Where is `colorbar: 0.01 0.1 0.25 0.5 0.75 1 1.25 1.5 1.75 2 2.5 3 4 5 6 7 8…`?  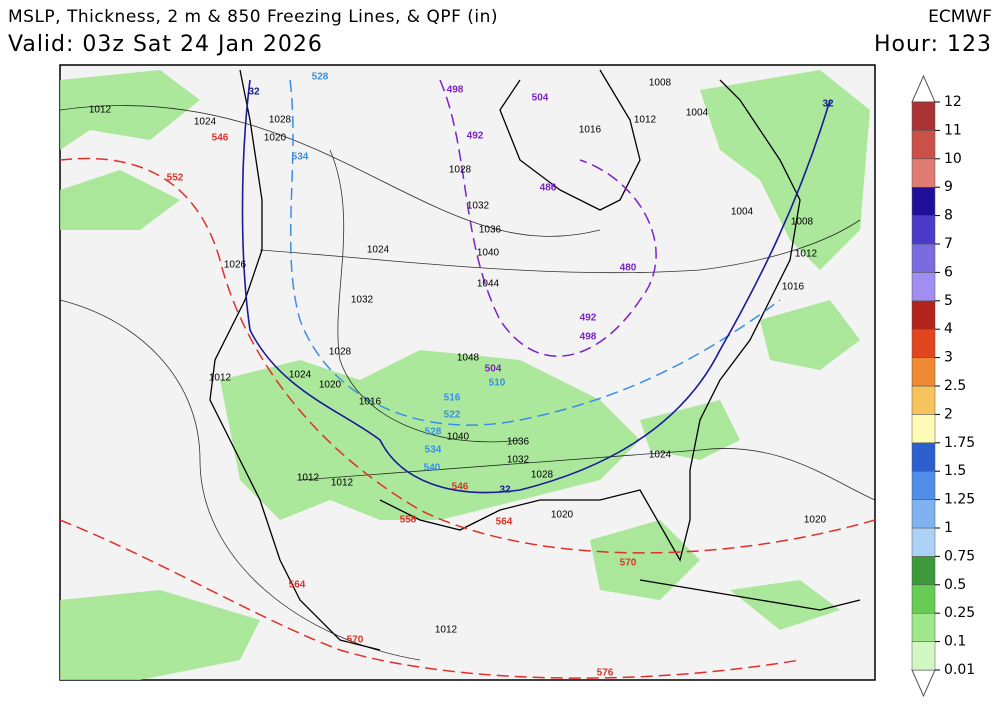 colorbar: 0.01 0.1 0.25 0.5 0.75 1 1.25 1.5 1.75 2 2.5 3 4 5 6 7 8… is located at coordinates (943, 386).